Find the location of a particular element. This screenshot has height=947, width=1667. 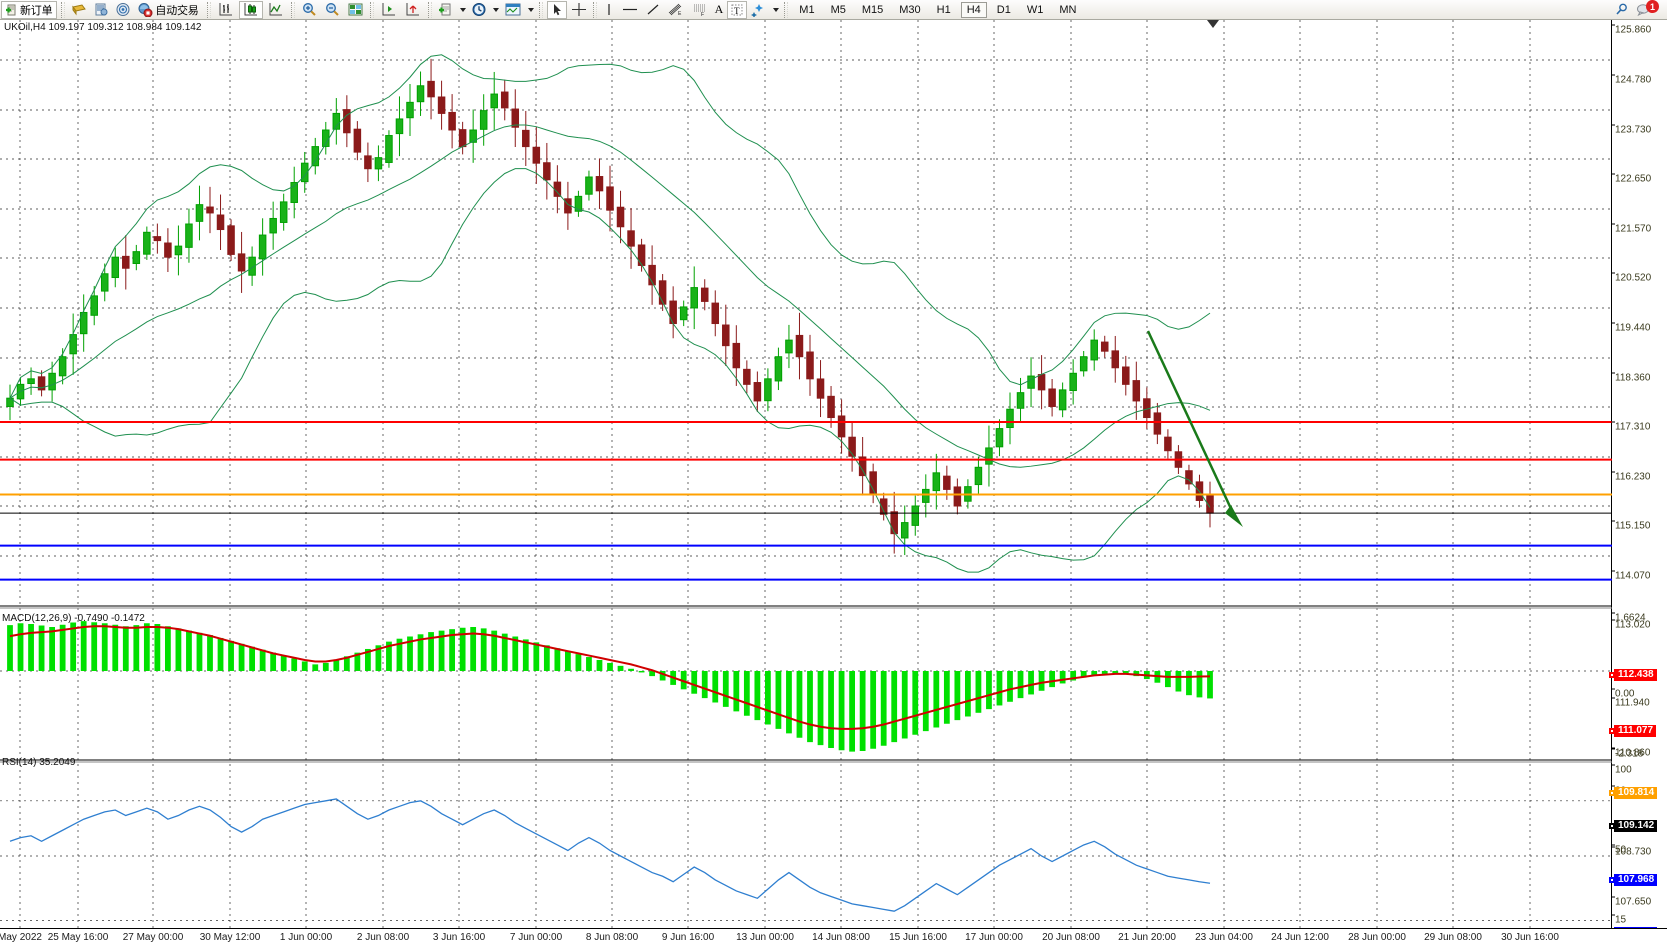

timeframe-m1: M1 is located at coordinates (807, 9).